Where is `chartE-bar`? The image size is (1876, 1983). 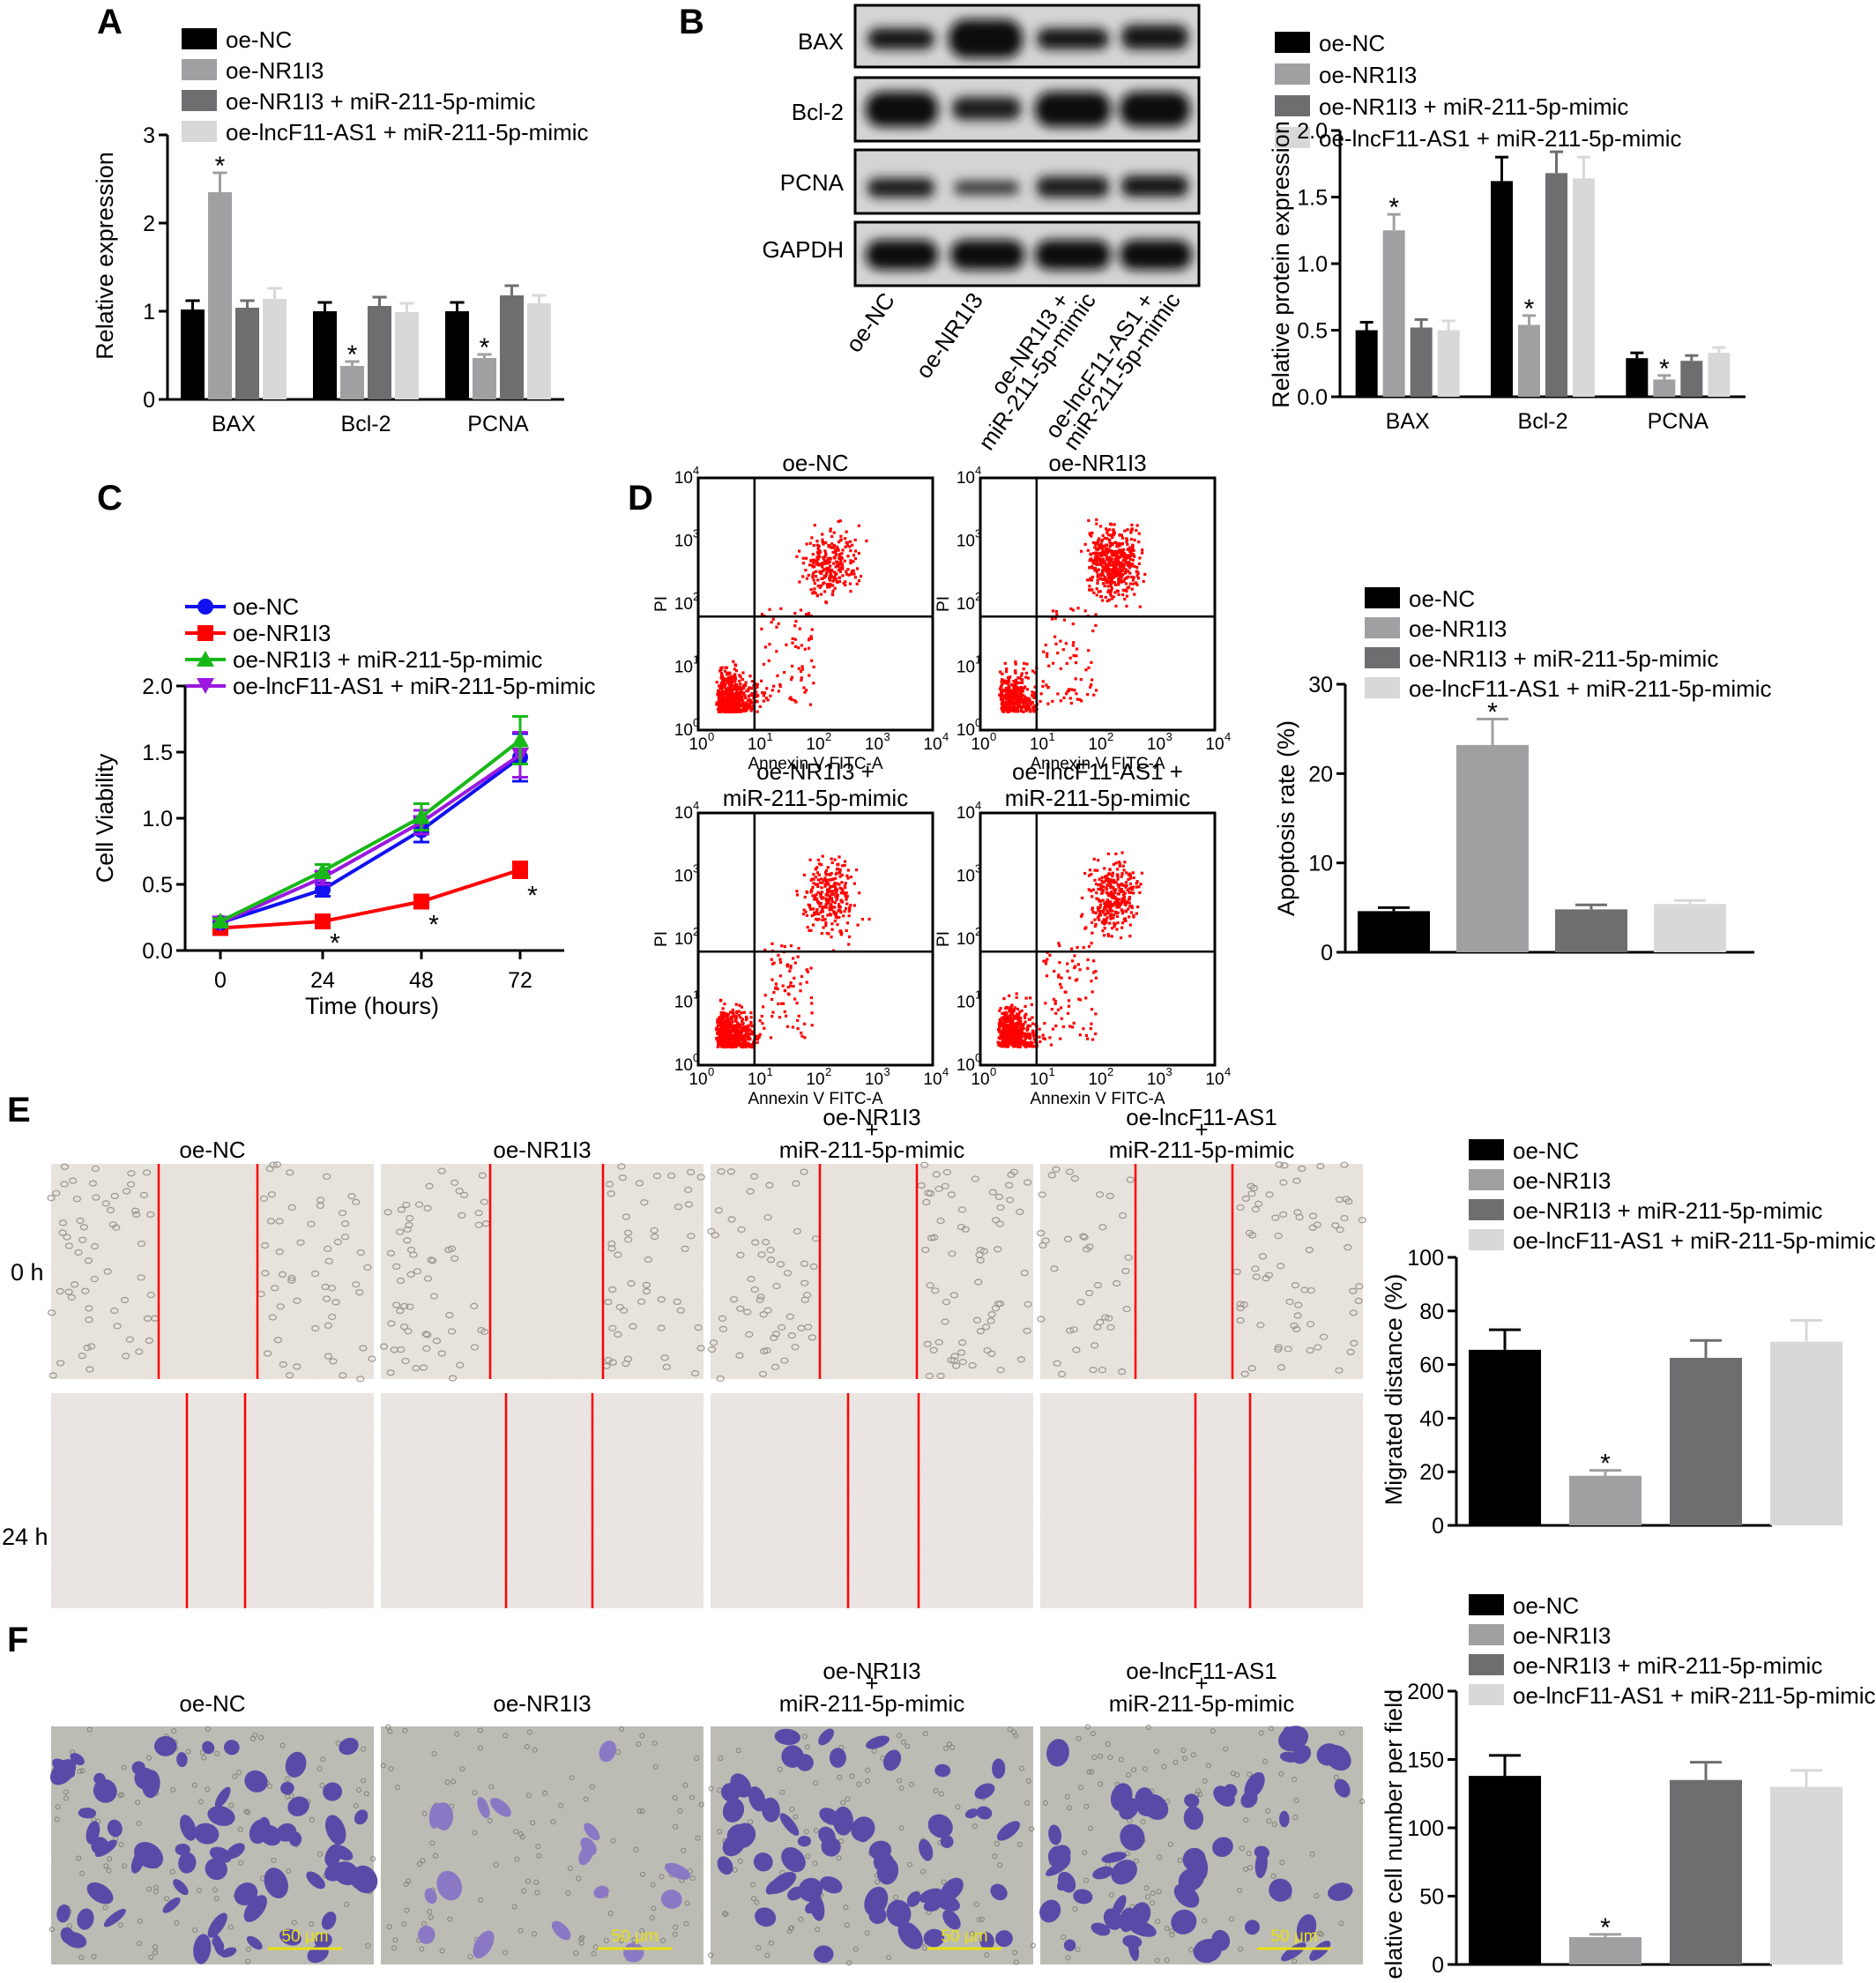
chartE-bar is located at coordinates (1806, 1433).